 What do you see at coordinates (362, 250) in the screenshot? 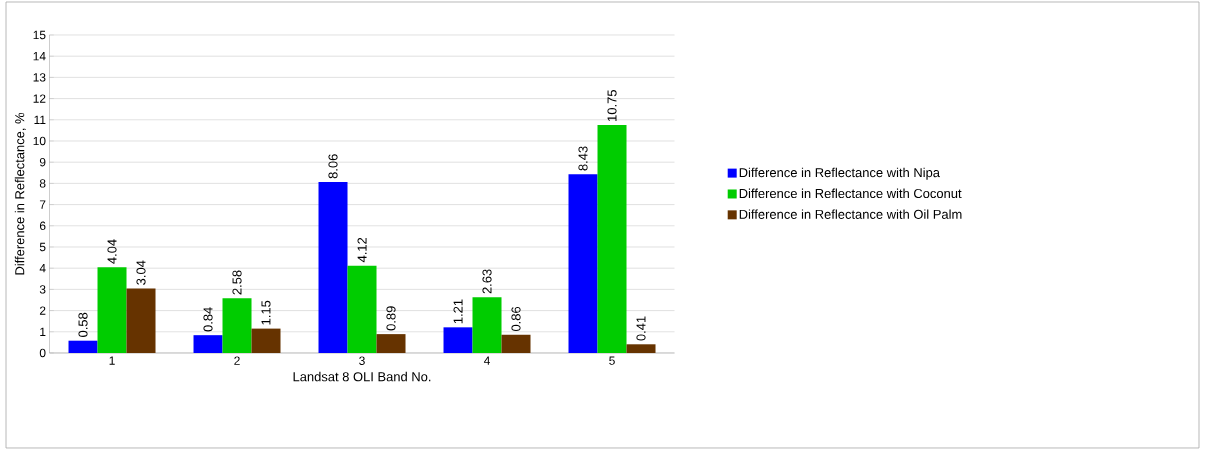
I see `data-label: 4.12` at bounding box center [362, 250].